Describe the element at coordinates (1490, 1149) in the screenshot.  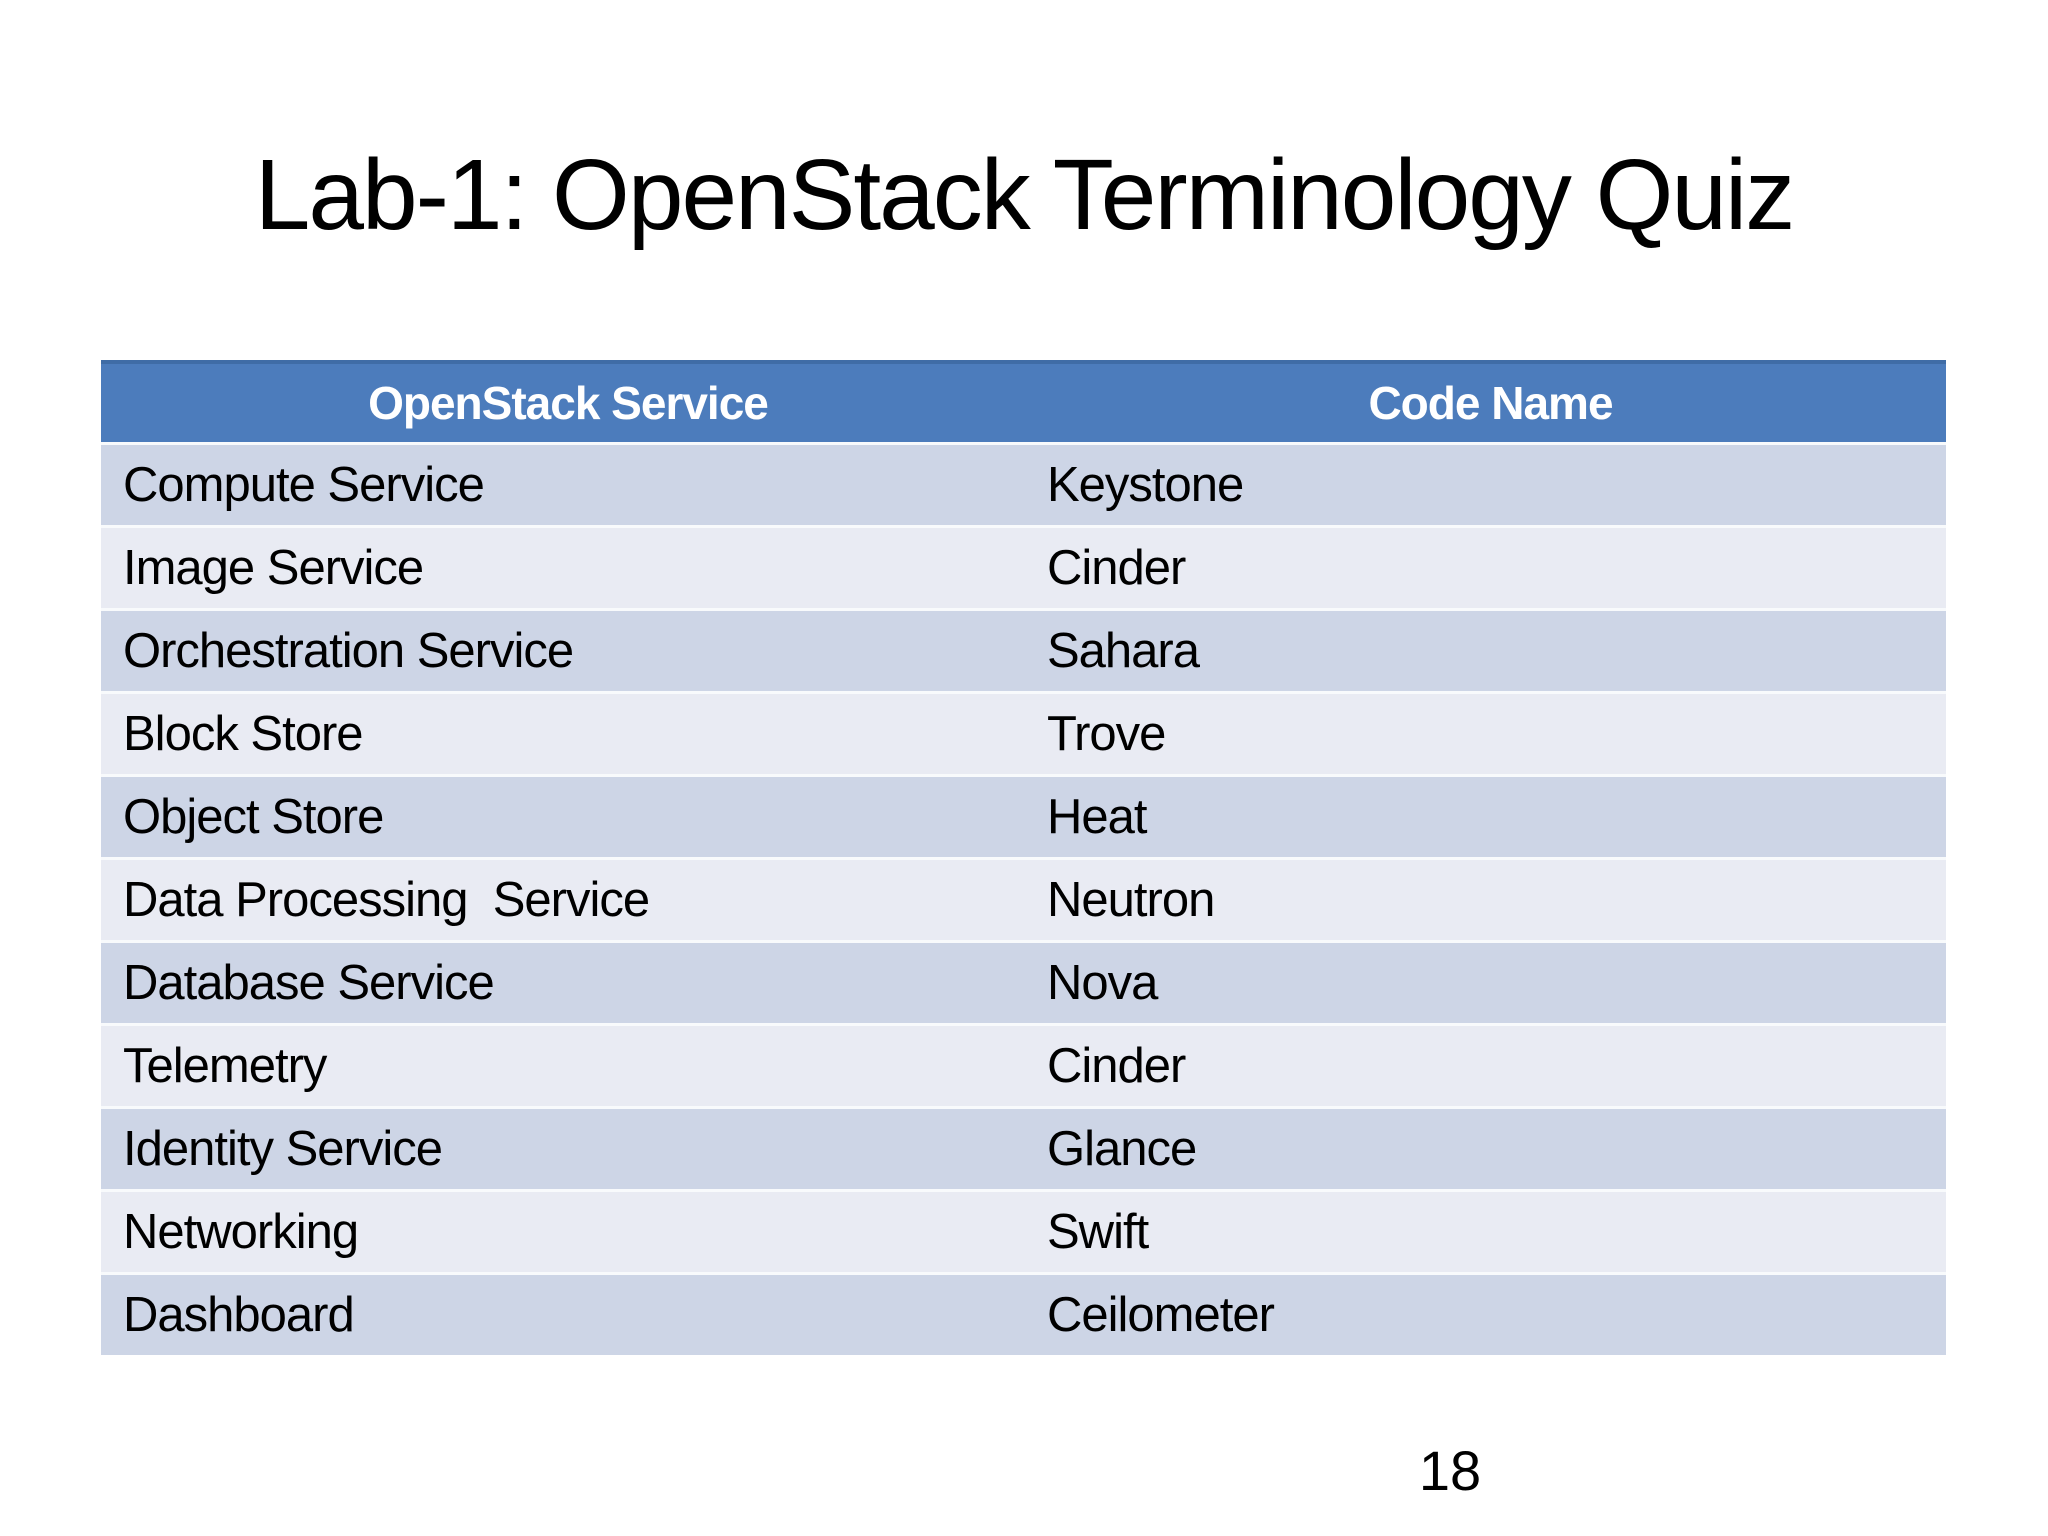
I see `code-name-cell: Glance` at that location.